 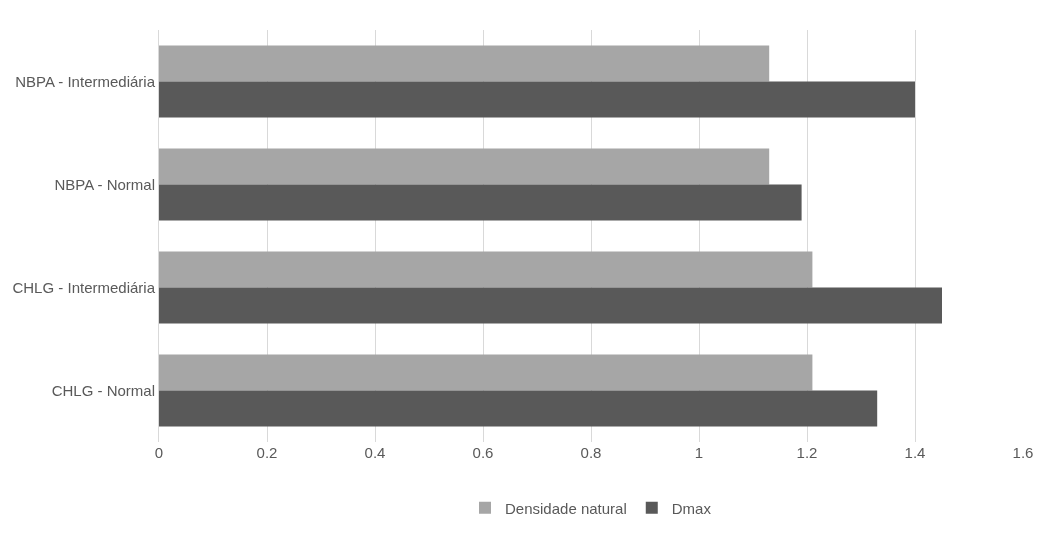 I want to click on x-tick-label: 0.4, so click(x=375, y=452).